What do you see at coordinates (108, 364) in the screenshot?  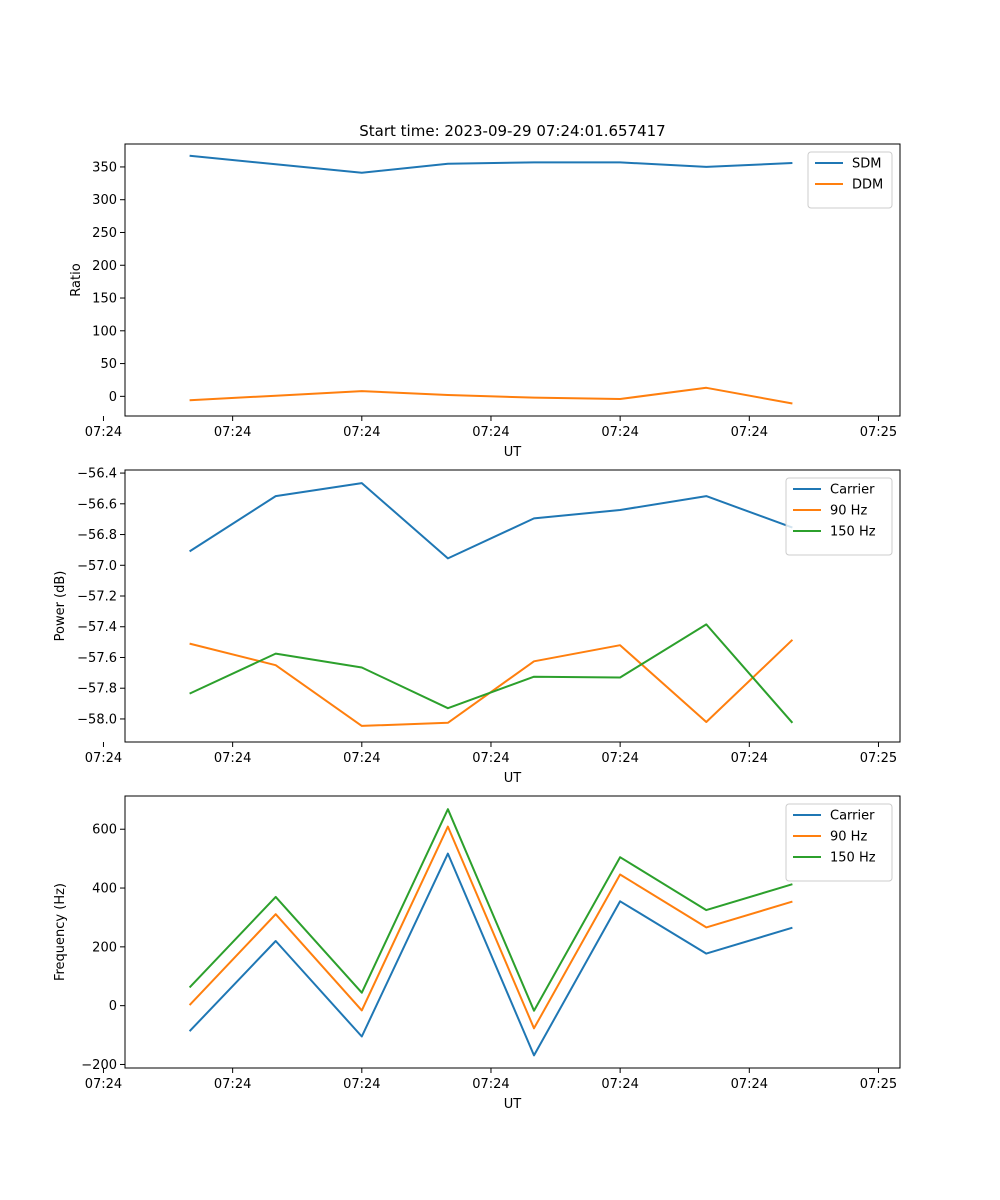 I see `y-tick-label: 50` at bounding box center [108, 364].